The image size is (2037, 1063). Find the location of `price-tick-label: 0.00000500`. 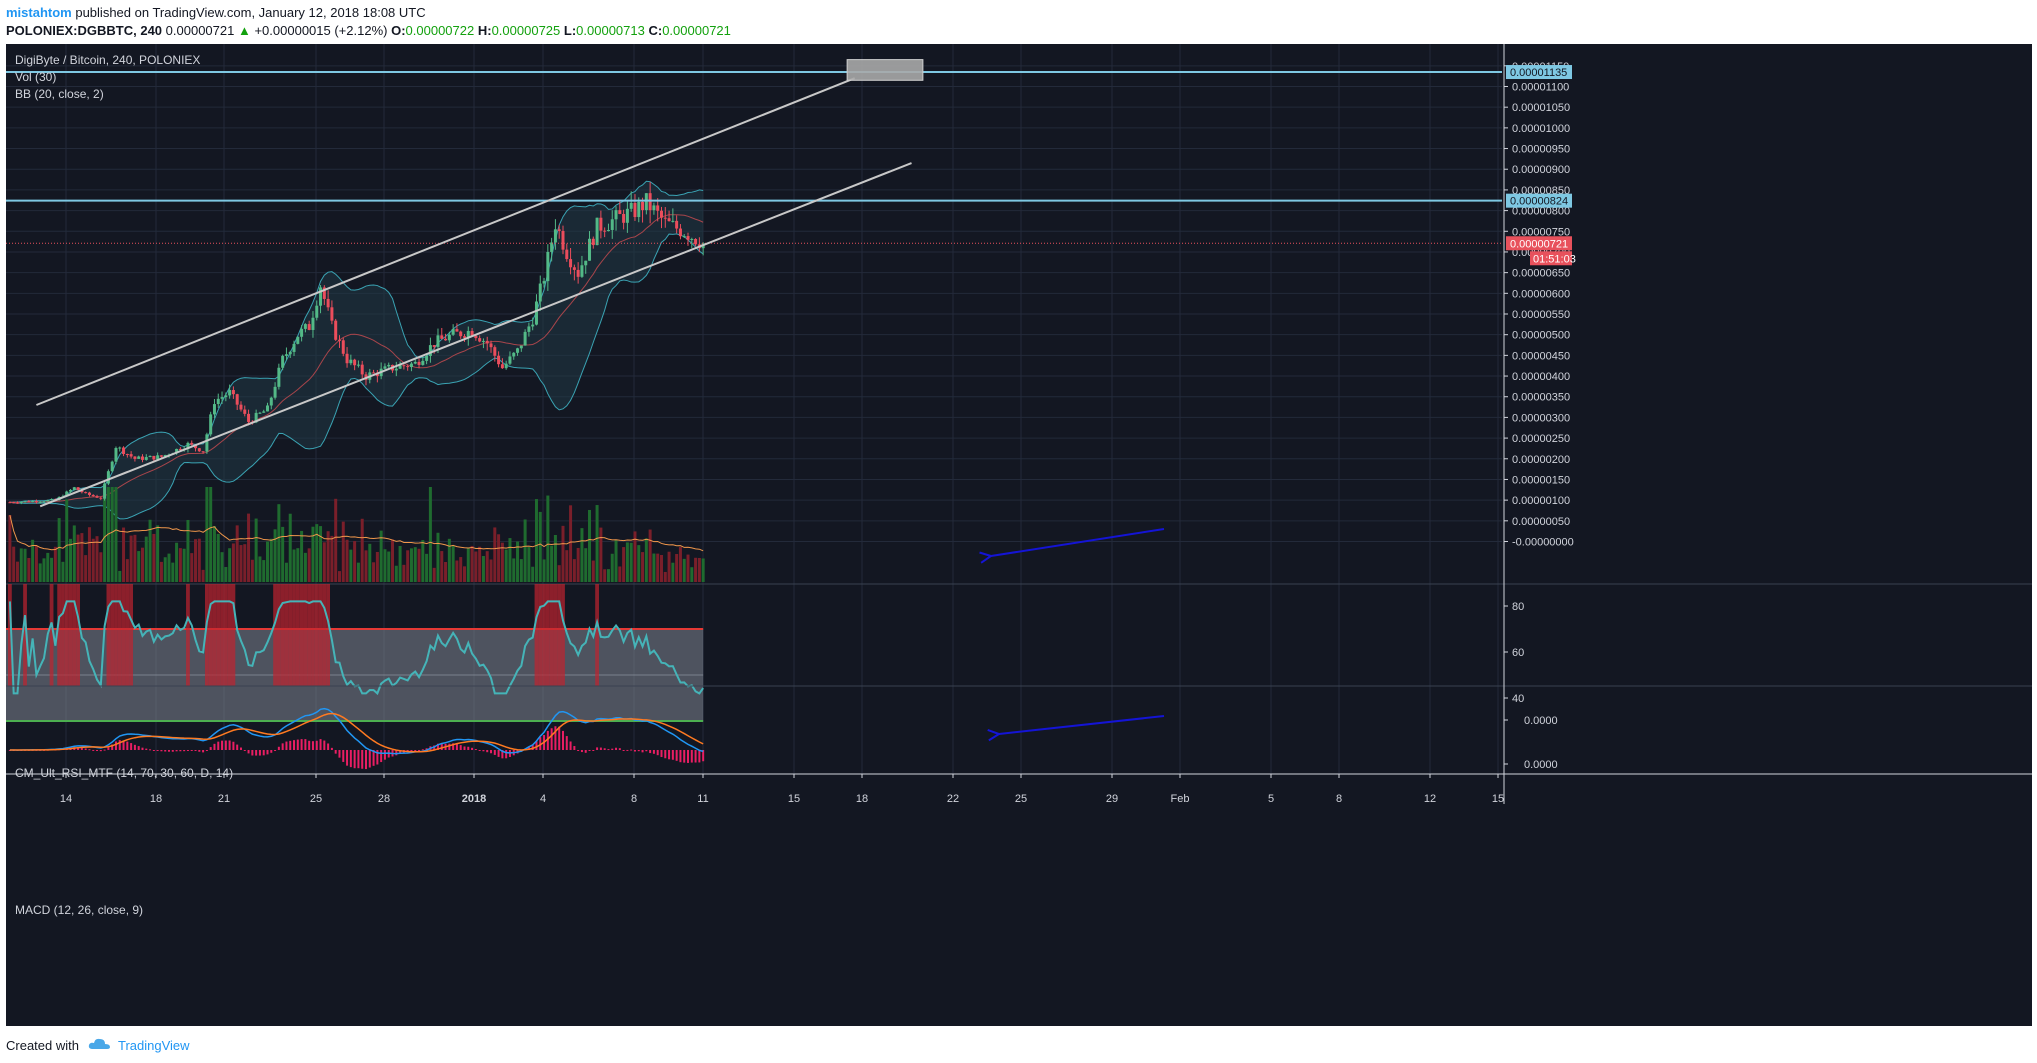

price-tick-label: 0.00000500 is located at coordinates (1541, 336).